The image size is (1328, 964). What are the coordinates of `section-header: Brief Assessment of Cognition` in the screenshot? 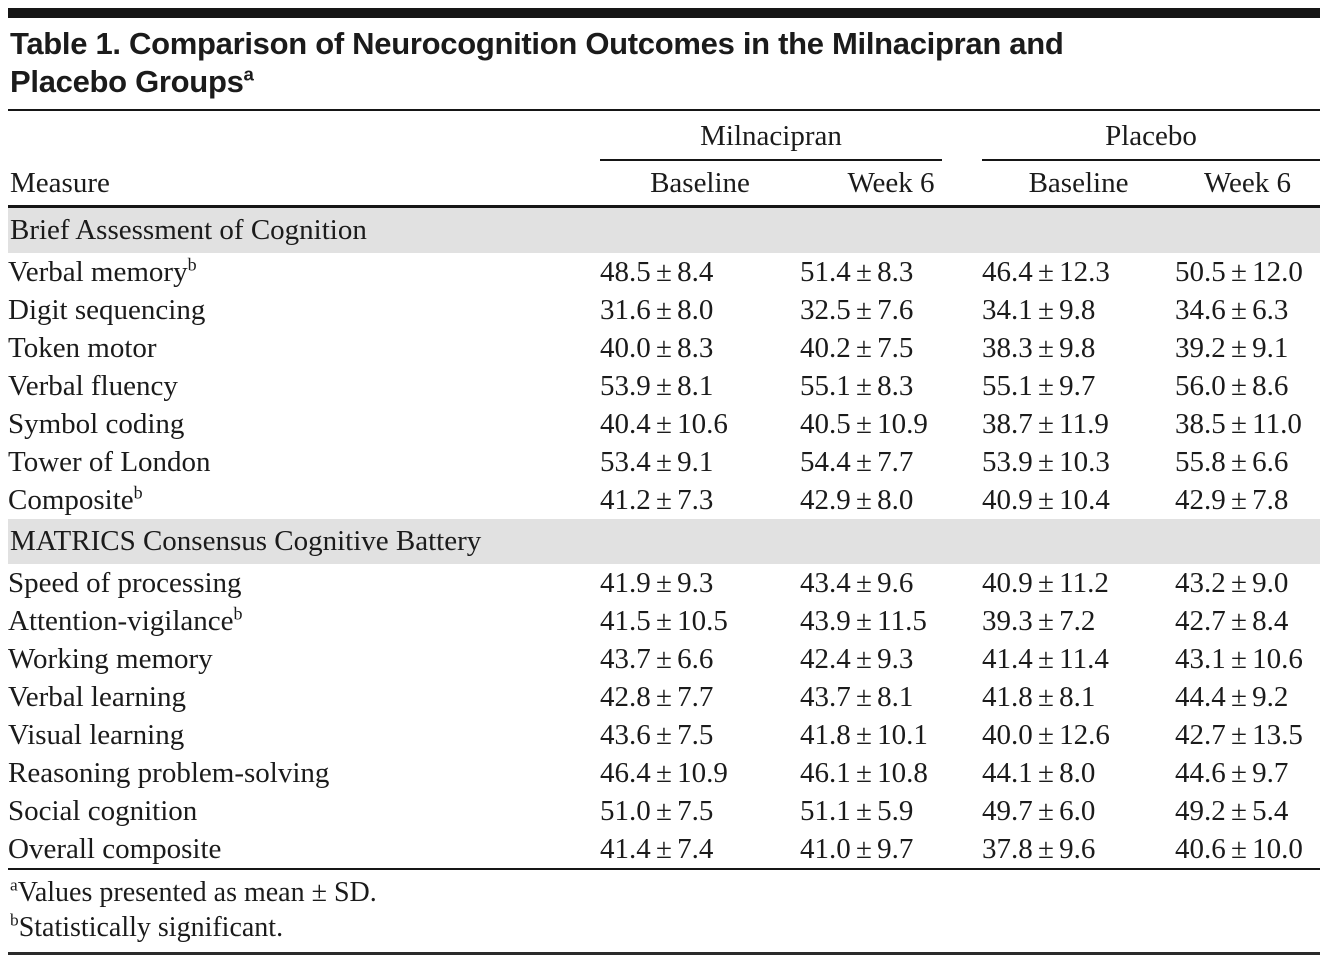 It's located at (664, 229).